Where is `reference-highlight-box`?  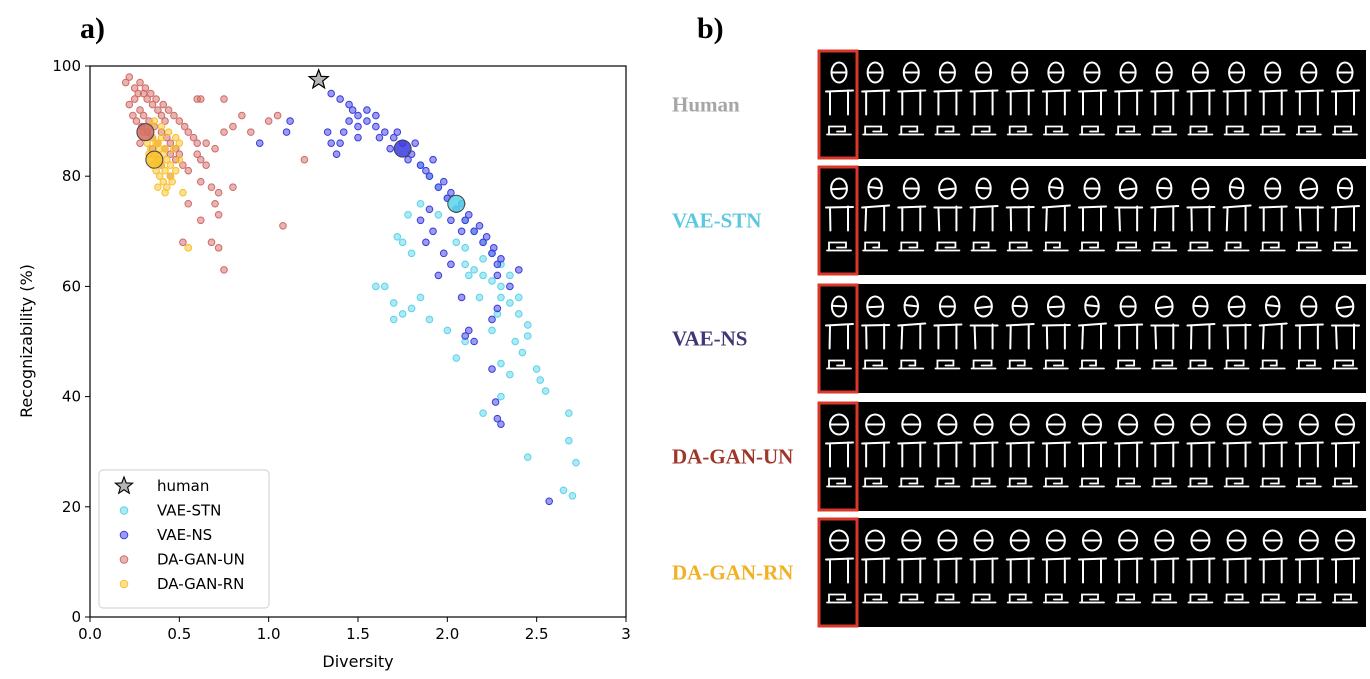 reference-highlight-box is located at coordinates (838, 572).